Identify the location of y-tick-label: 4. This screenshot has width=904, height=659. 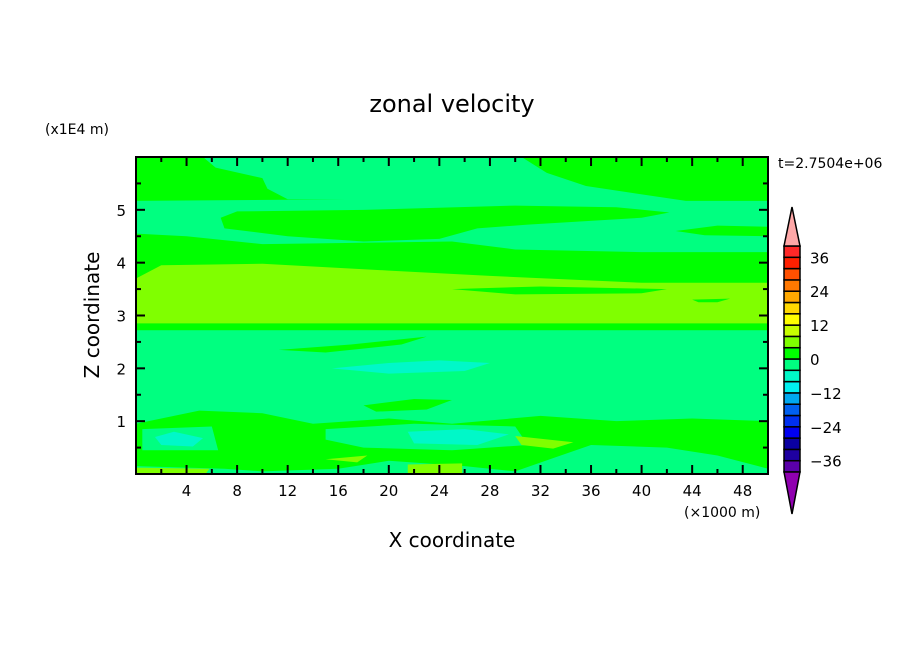
(121, 264).